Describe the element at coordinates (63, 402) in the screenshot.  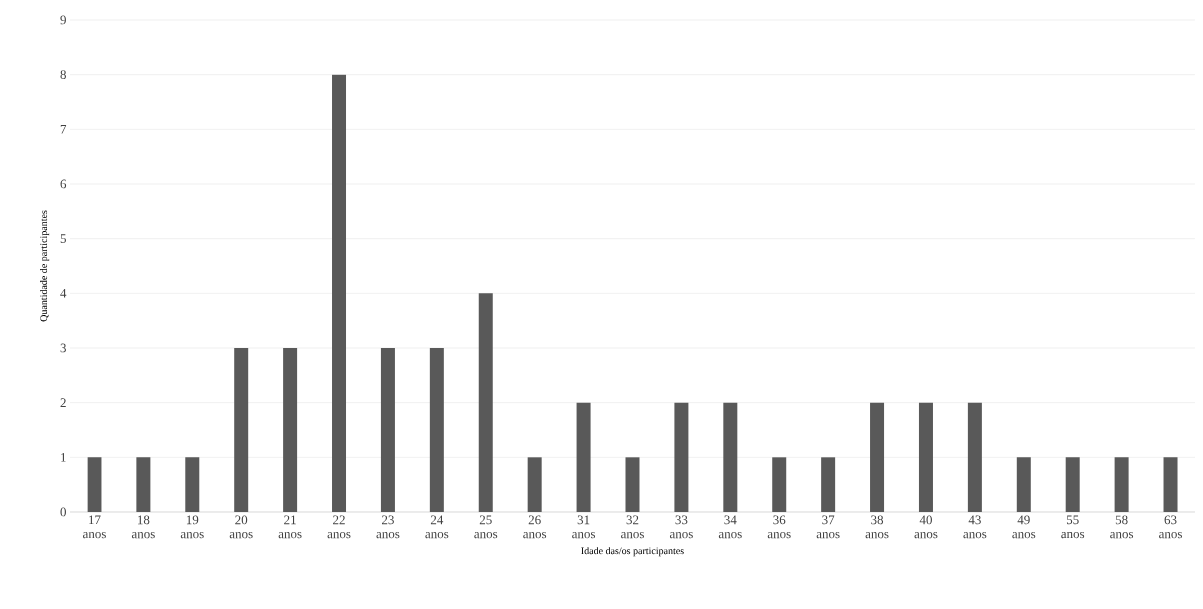
I see `y-tick-label: 2` at that location.